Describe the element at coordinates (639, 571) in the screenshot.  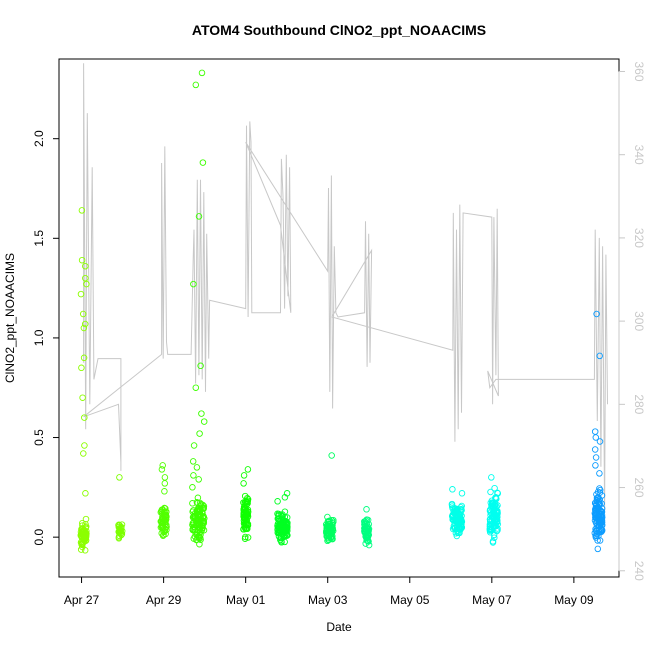
I see `y2-tick-label: 240` at that location.